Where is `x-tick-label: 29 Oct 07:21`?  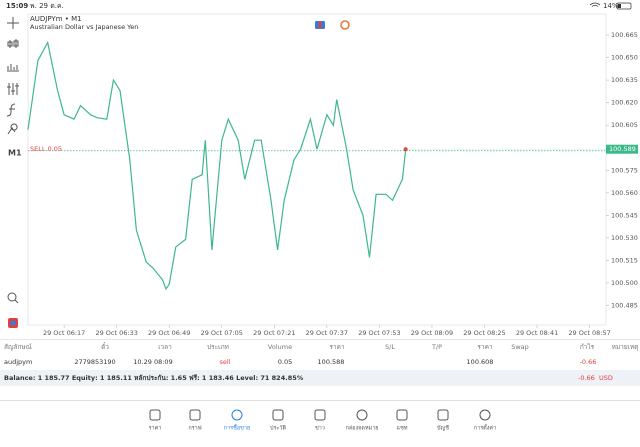 x-tick-label: 29 Oct 07:21 is located at coordinates (274, 333).